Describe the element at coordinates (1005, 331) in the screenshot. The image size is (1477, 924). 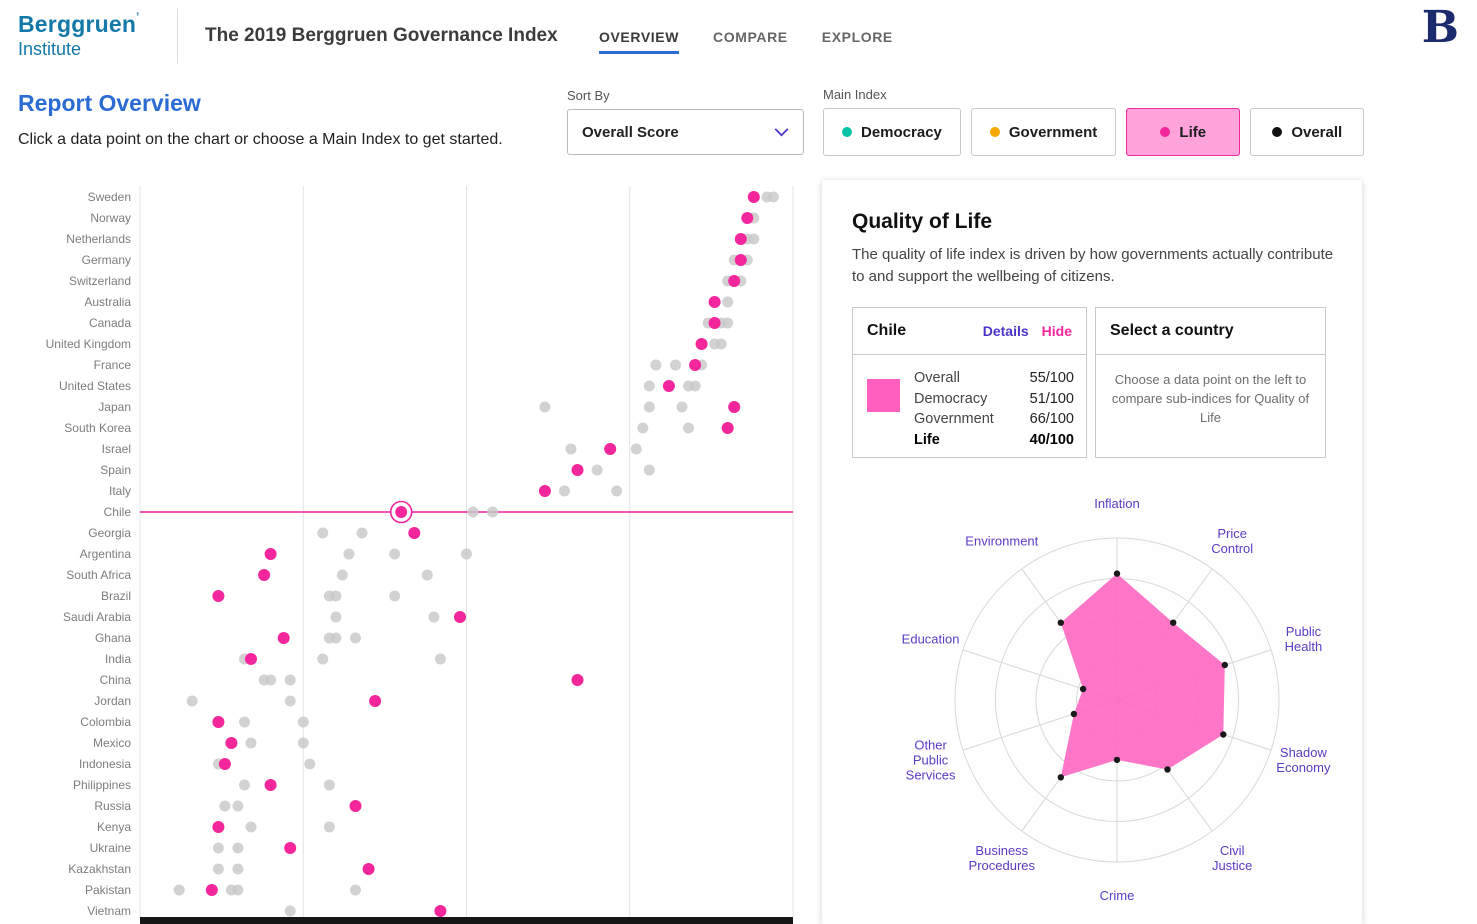
I see `details-link: Details` at that location.